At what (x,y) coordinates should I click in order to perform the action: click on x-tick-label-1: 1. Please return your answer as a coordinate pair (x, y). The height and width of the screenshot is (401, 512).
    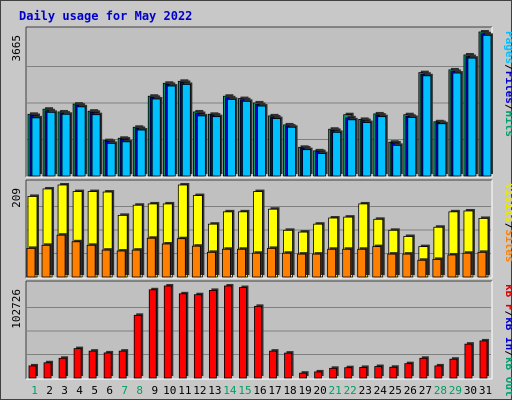
    Looking at the image, I should click on (34, 390).